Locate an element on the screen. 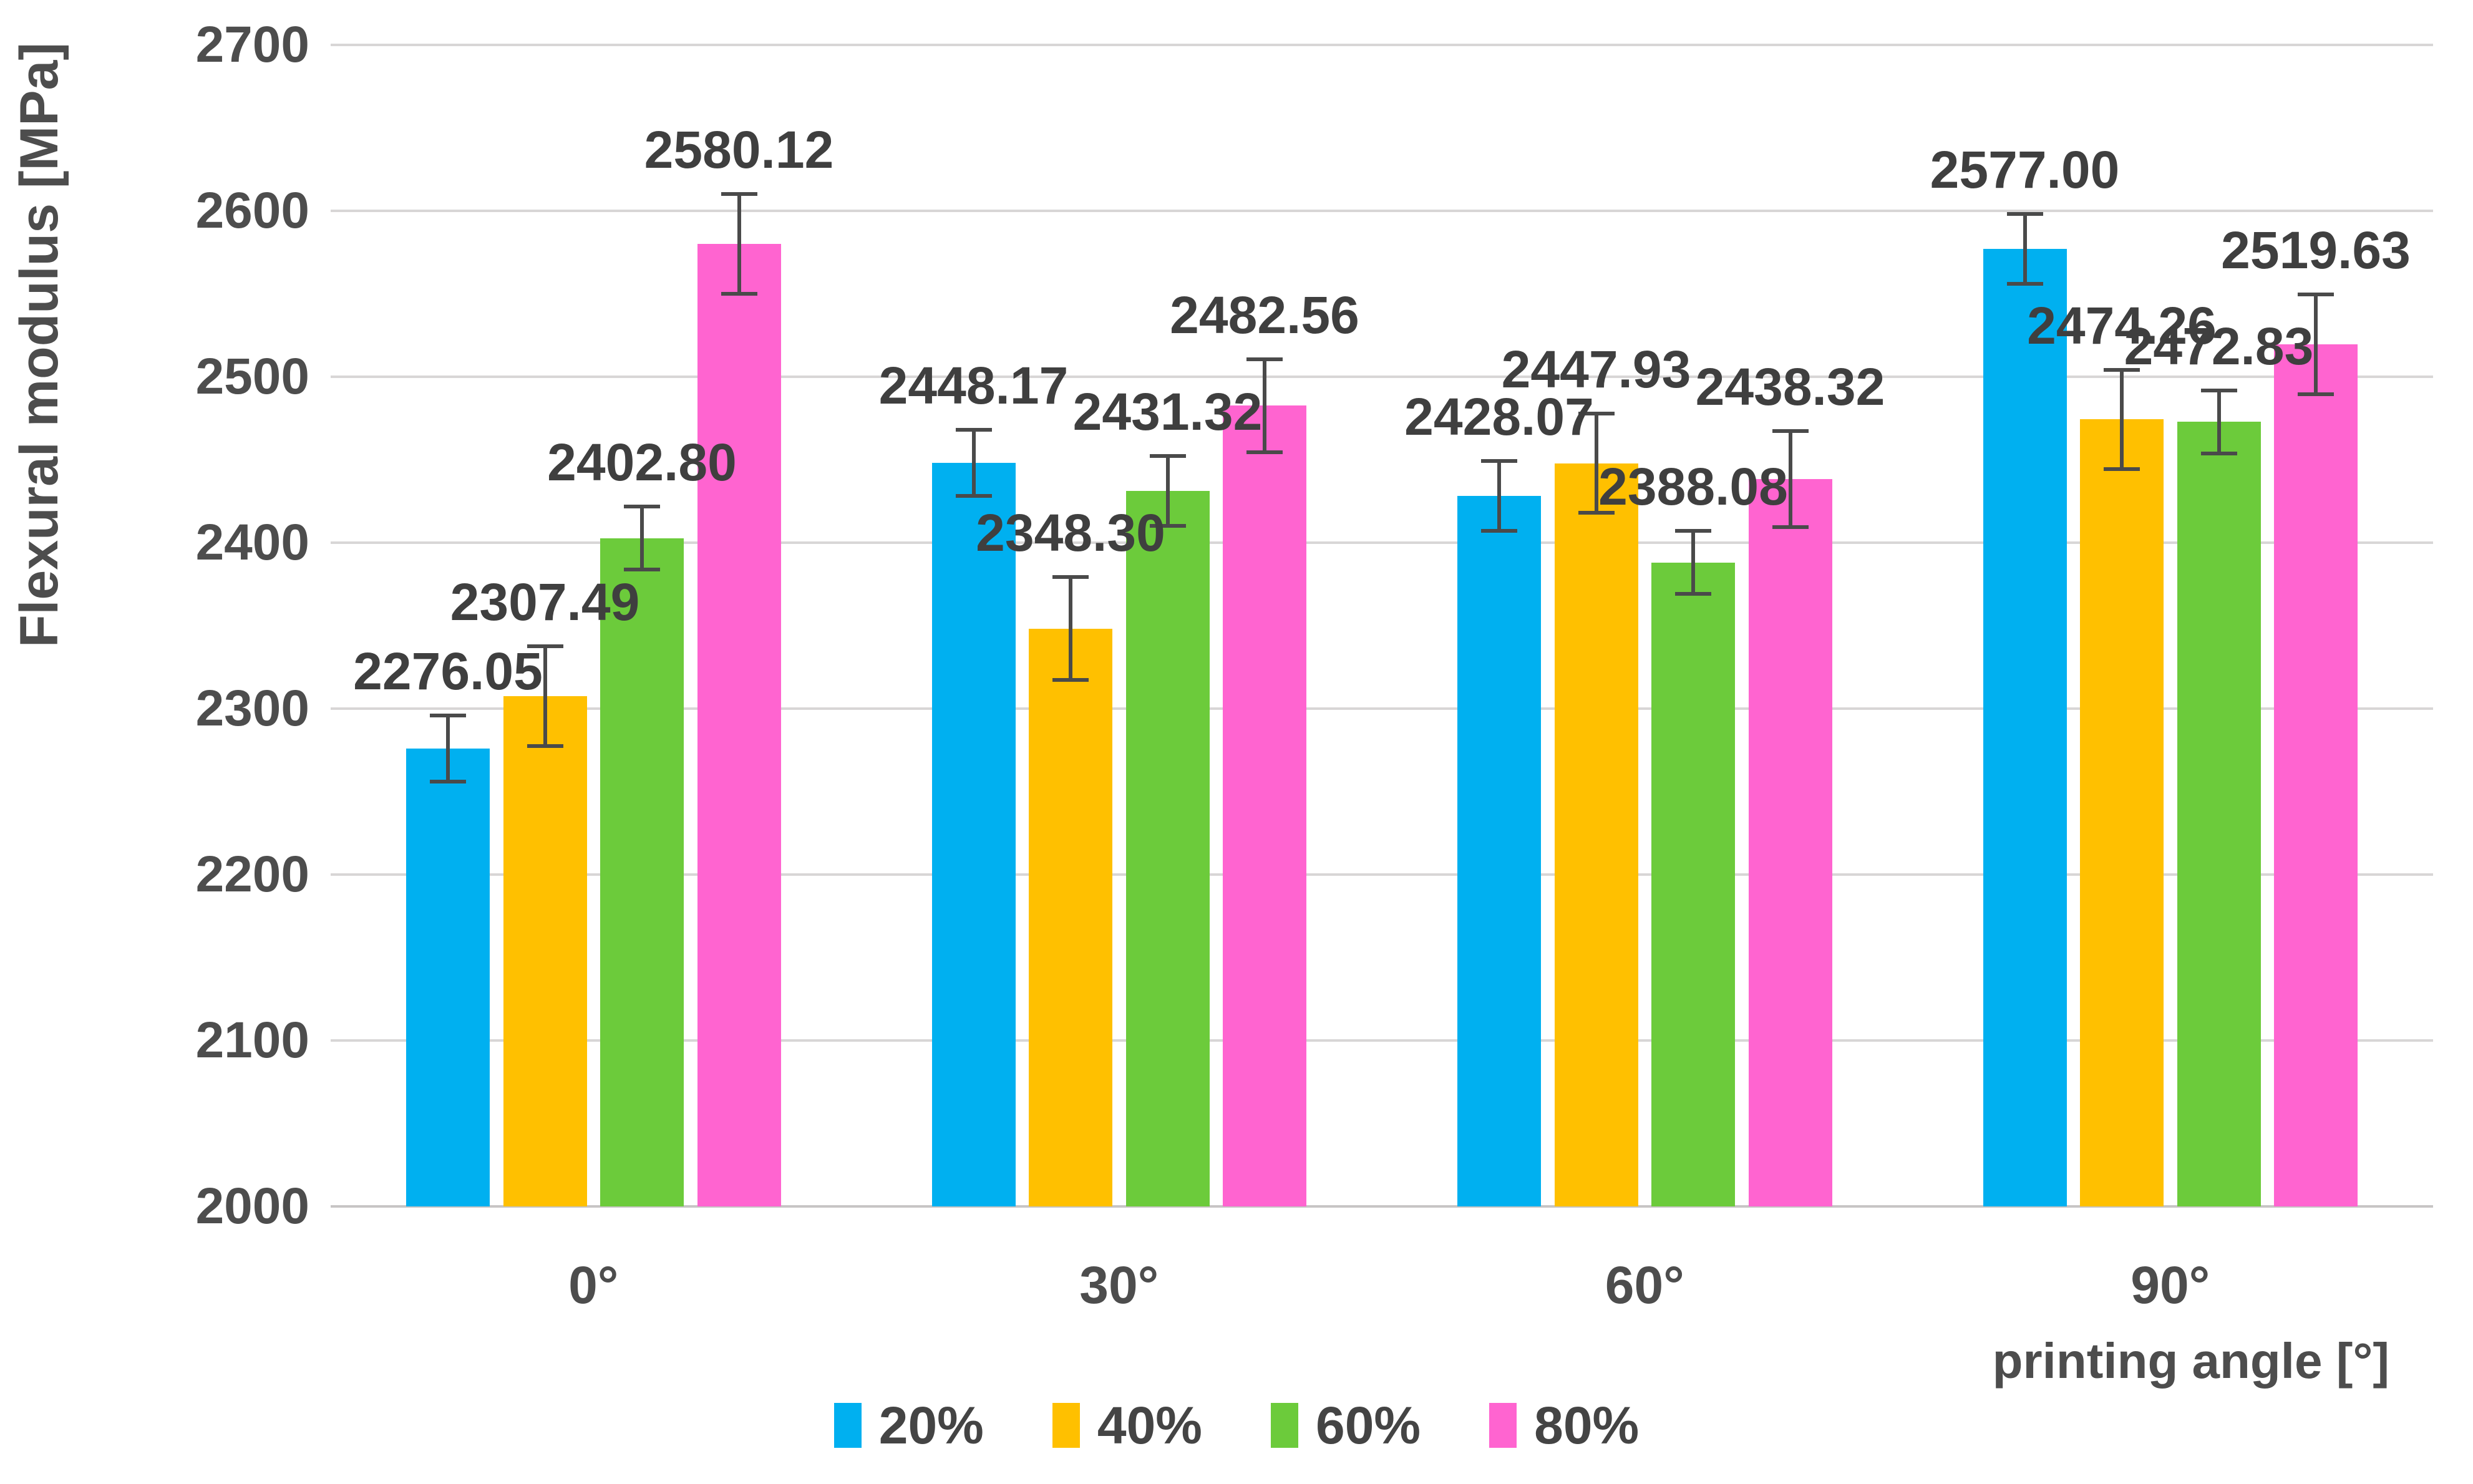 The image size is (2473, 1484). value-label: 2348.30 is located at coordinates (1071, 533).